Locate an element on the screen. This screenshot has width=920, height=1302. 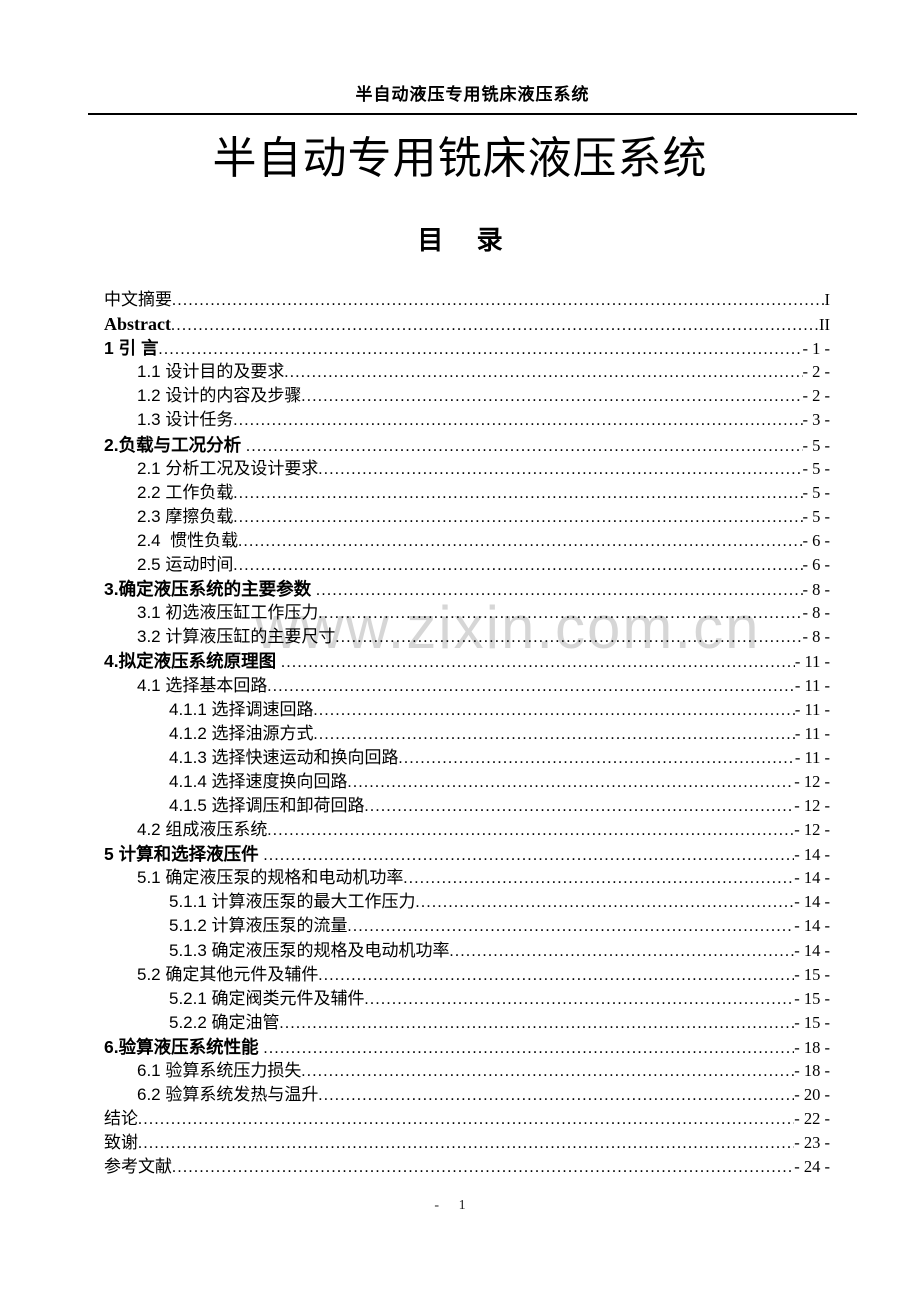
toc-entry: 4.1.5 选择调压和卸荷回路 - 12 - is located at coordinates (467, 806).